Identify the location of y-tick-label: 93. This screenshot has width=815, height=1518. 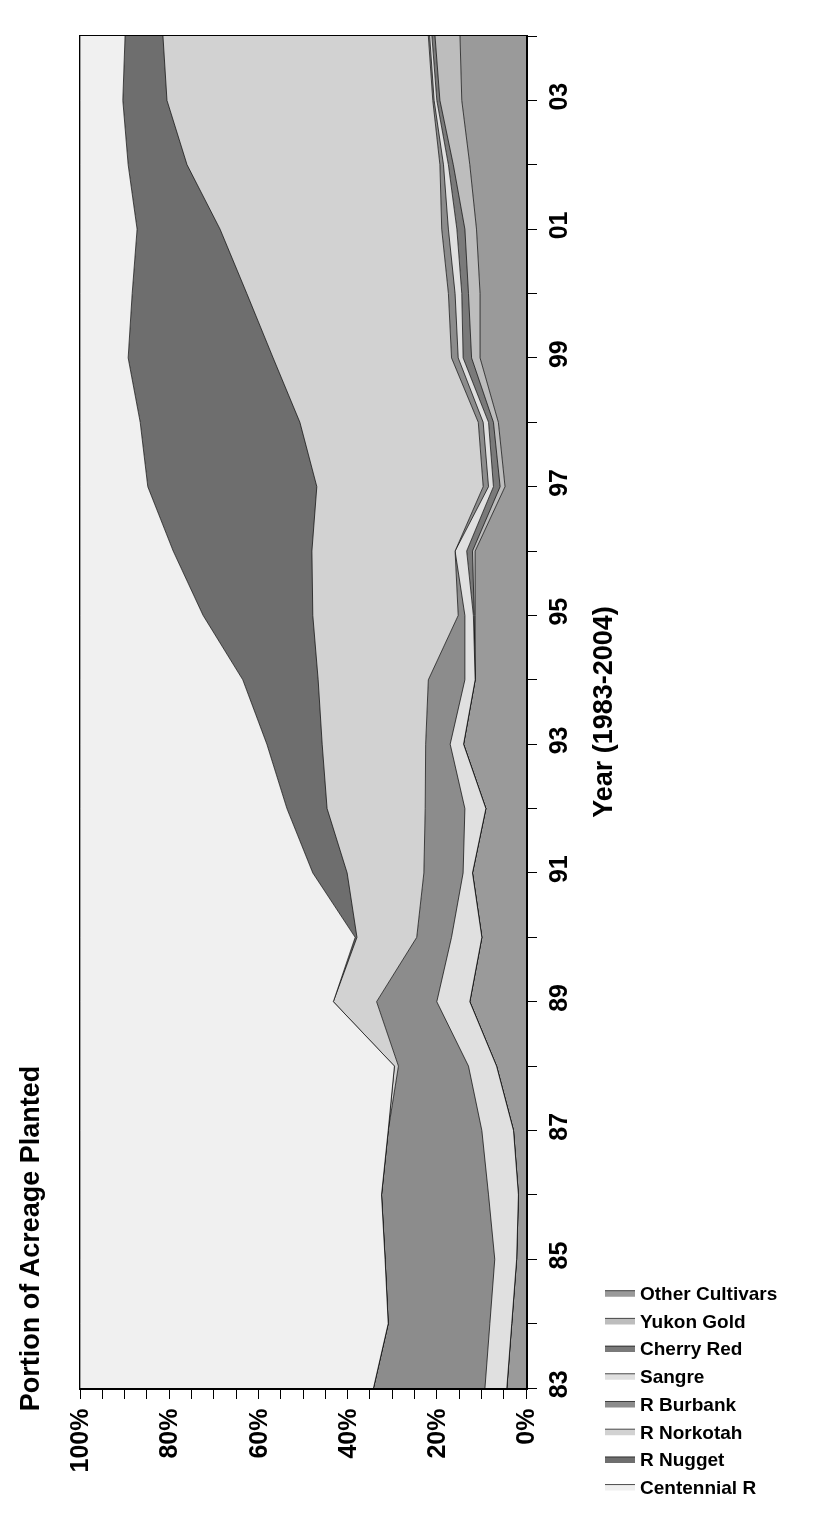
(557, 740).